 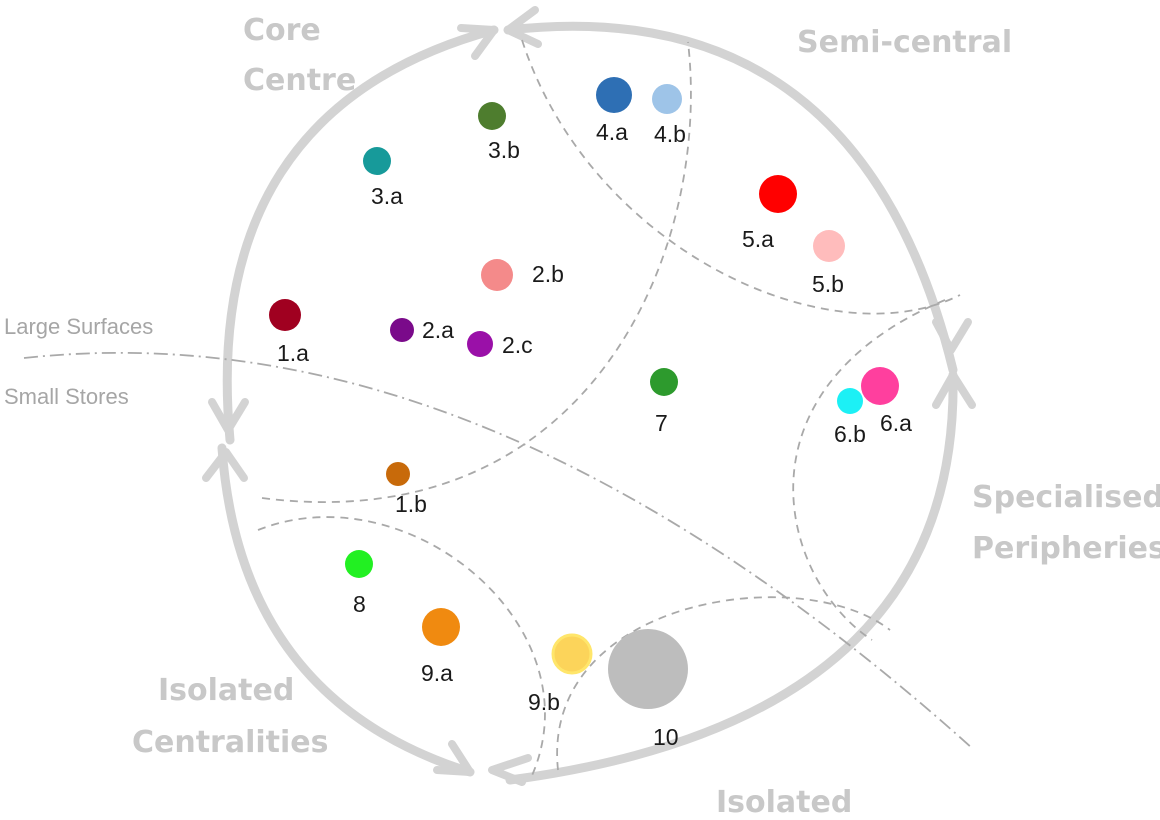 What do you see at coordinates (437, 673) in the screenshot?
I see `node-label-9a: 9.a` at bounding box center [437, 673].